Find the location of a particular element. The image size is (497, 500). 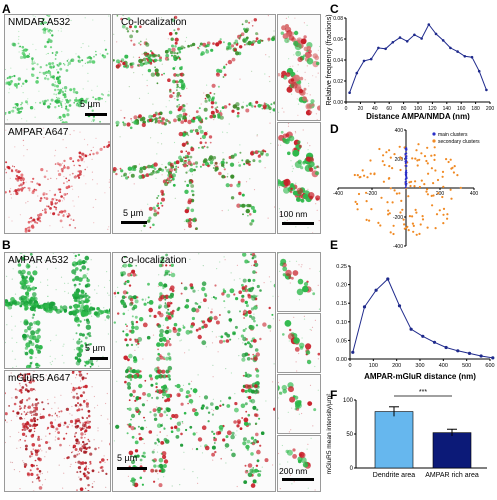

coloc-label-b: Co-localization is located at coordinates (154, 260).